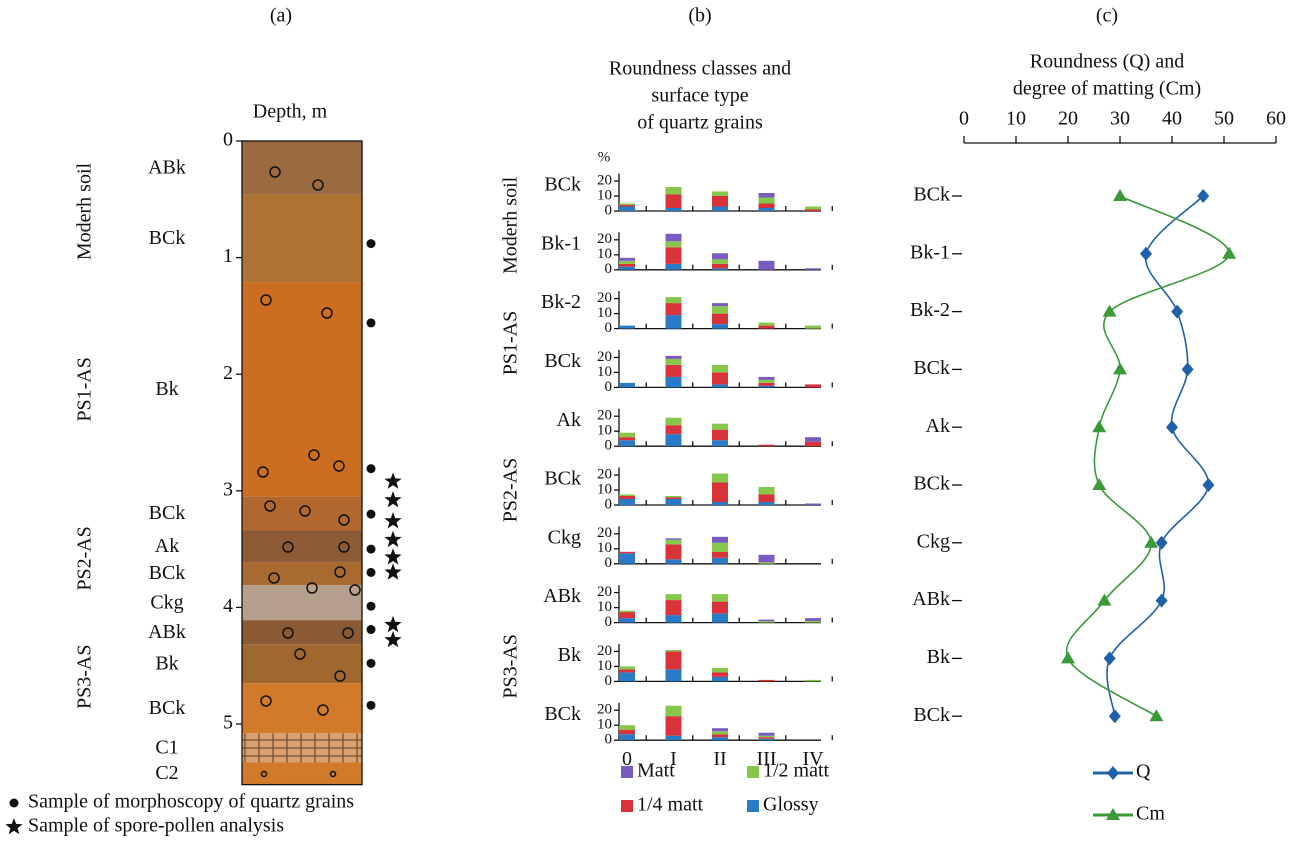 Image resolution: width=1299 pixels, height=841 pixels. I want to click on row-label: Bk, so click(569, 655).